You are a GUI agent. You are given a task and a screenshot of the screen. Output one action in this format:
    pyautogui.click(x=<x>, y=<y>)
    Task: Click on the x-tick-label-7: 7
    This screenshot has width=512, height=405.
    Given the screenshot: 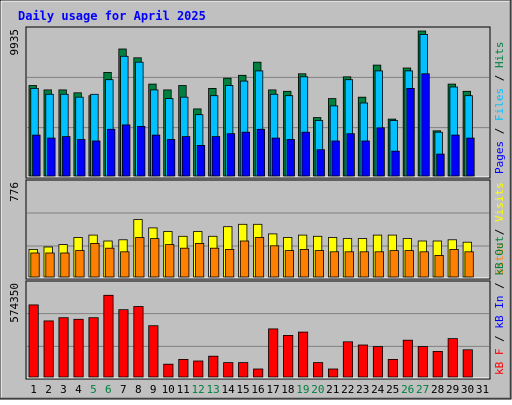 What is the action you would take?
    pyautogui.click(x=123, y=389)
    